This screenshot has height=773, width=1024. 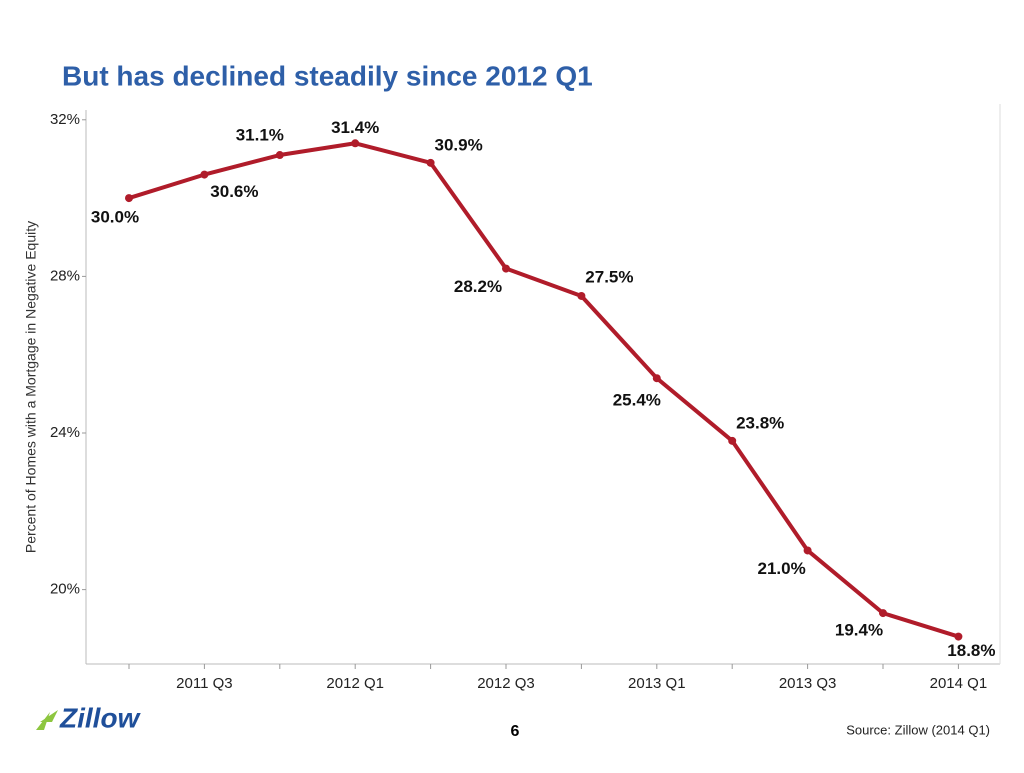 What do you see at coordinates (327, 75) in the screenshot?
I see `chart-title: But has declined steadily since 2012 Q1` at bounding box center [327, 75].